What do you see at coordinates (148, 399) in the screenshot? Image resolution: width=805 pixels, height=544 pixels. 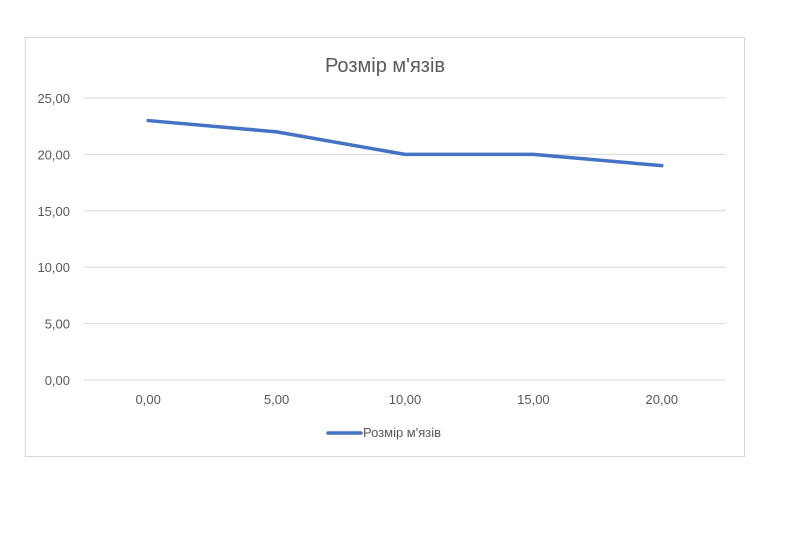 I see `x-tick-label: 0,00` at bounding box center [148, 399].